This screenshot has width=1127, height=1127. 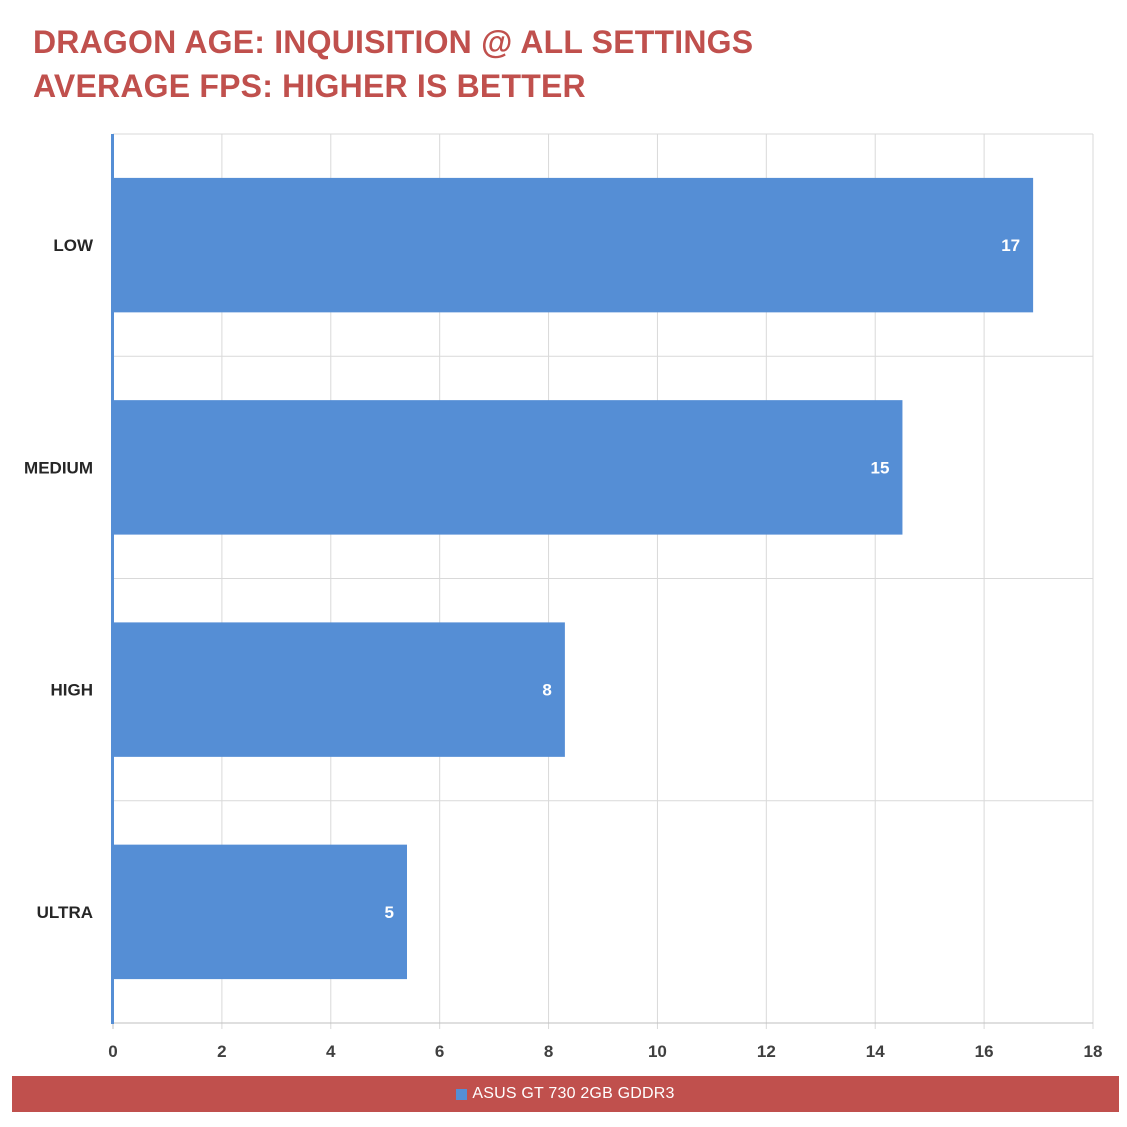 I want to click on category-label-0: LOW, so click(x=73, y=245).